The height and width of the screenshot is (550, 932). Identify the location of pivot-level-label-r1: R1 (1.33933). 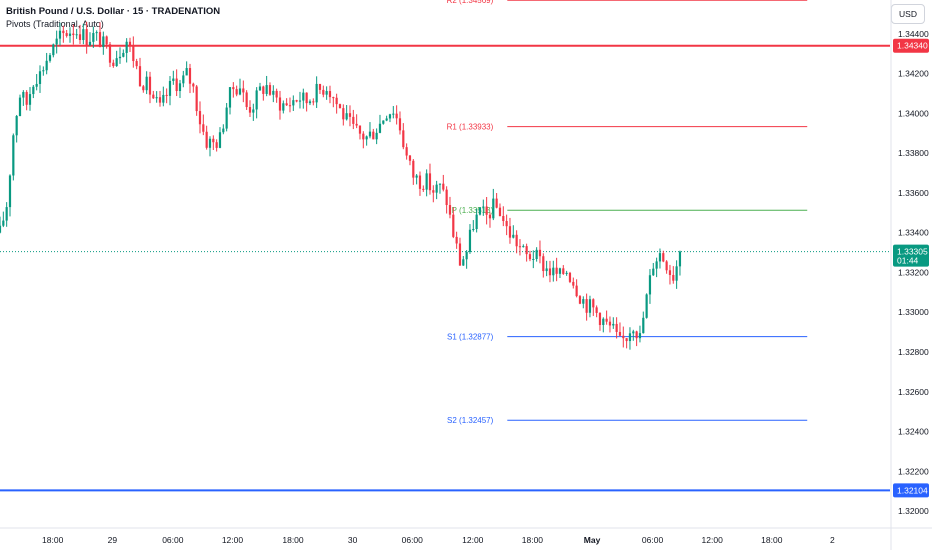
(470, 127).